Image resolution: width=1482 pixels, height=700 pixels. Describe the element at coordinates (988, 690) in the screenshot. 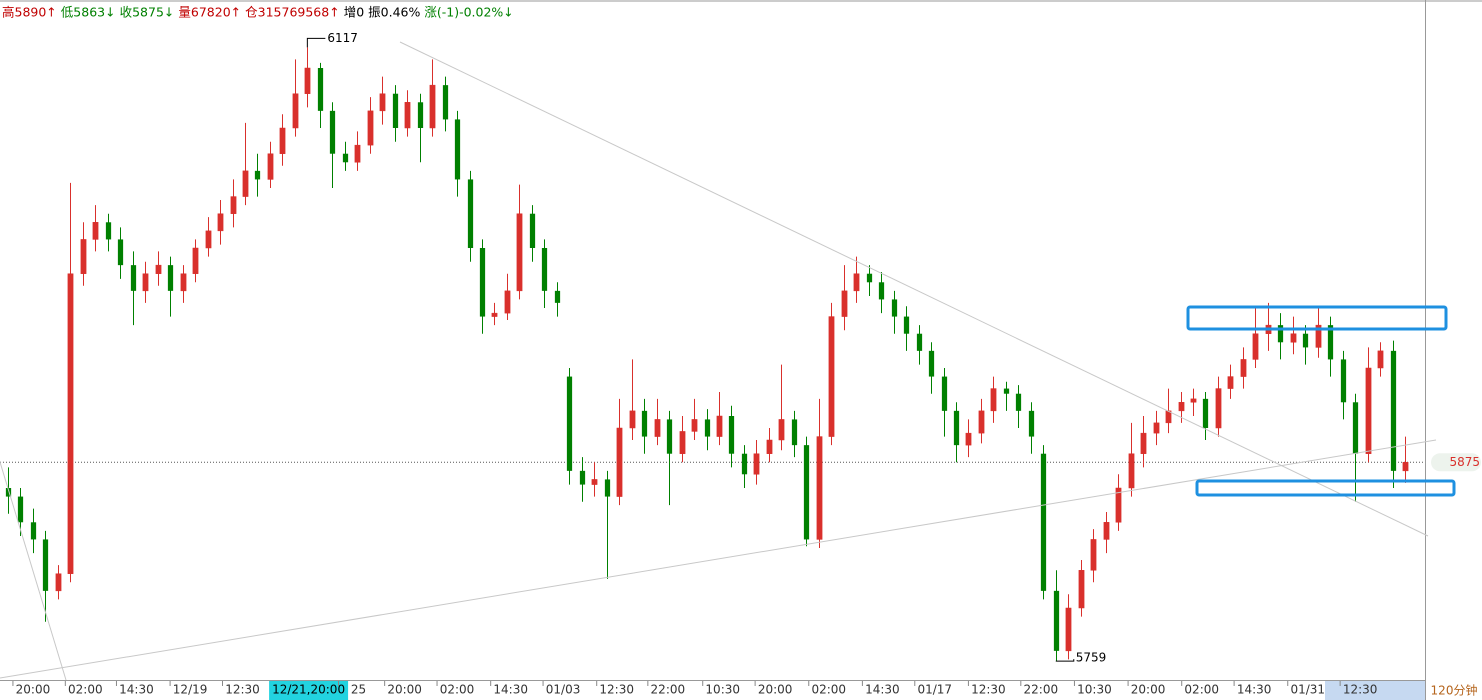

I see `x-tick-label: 12:30` at that location.